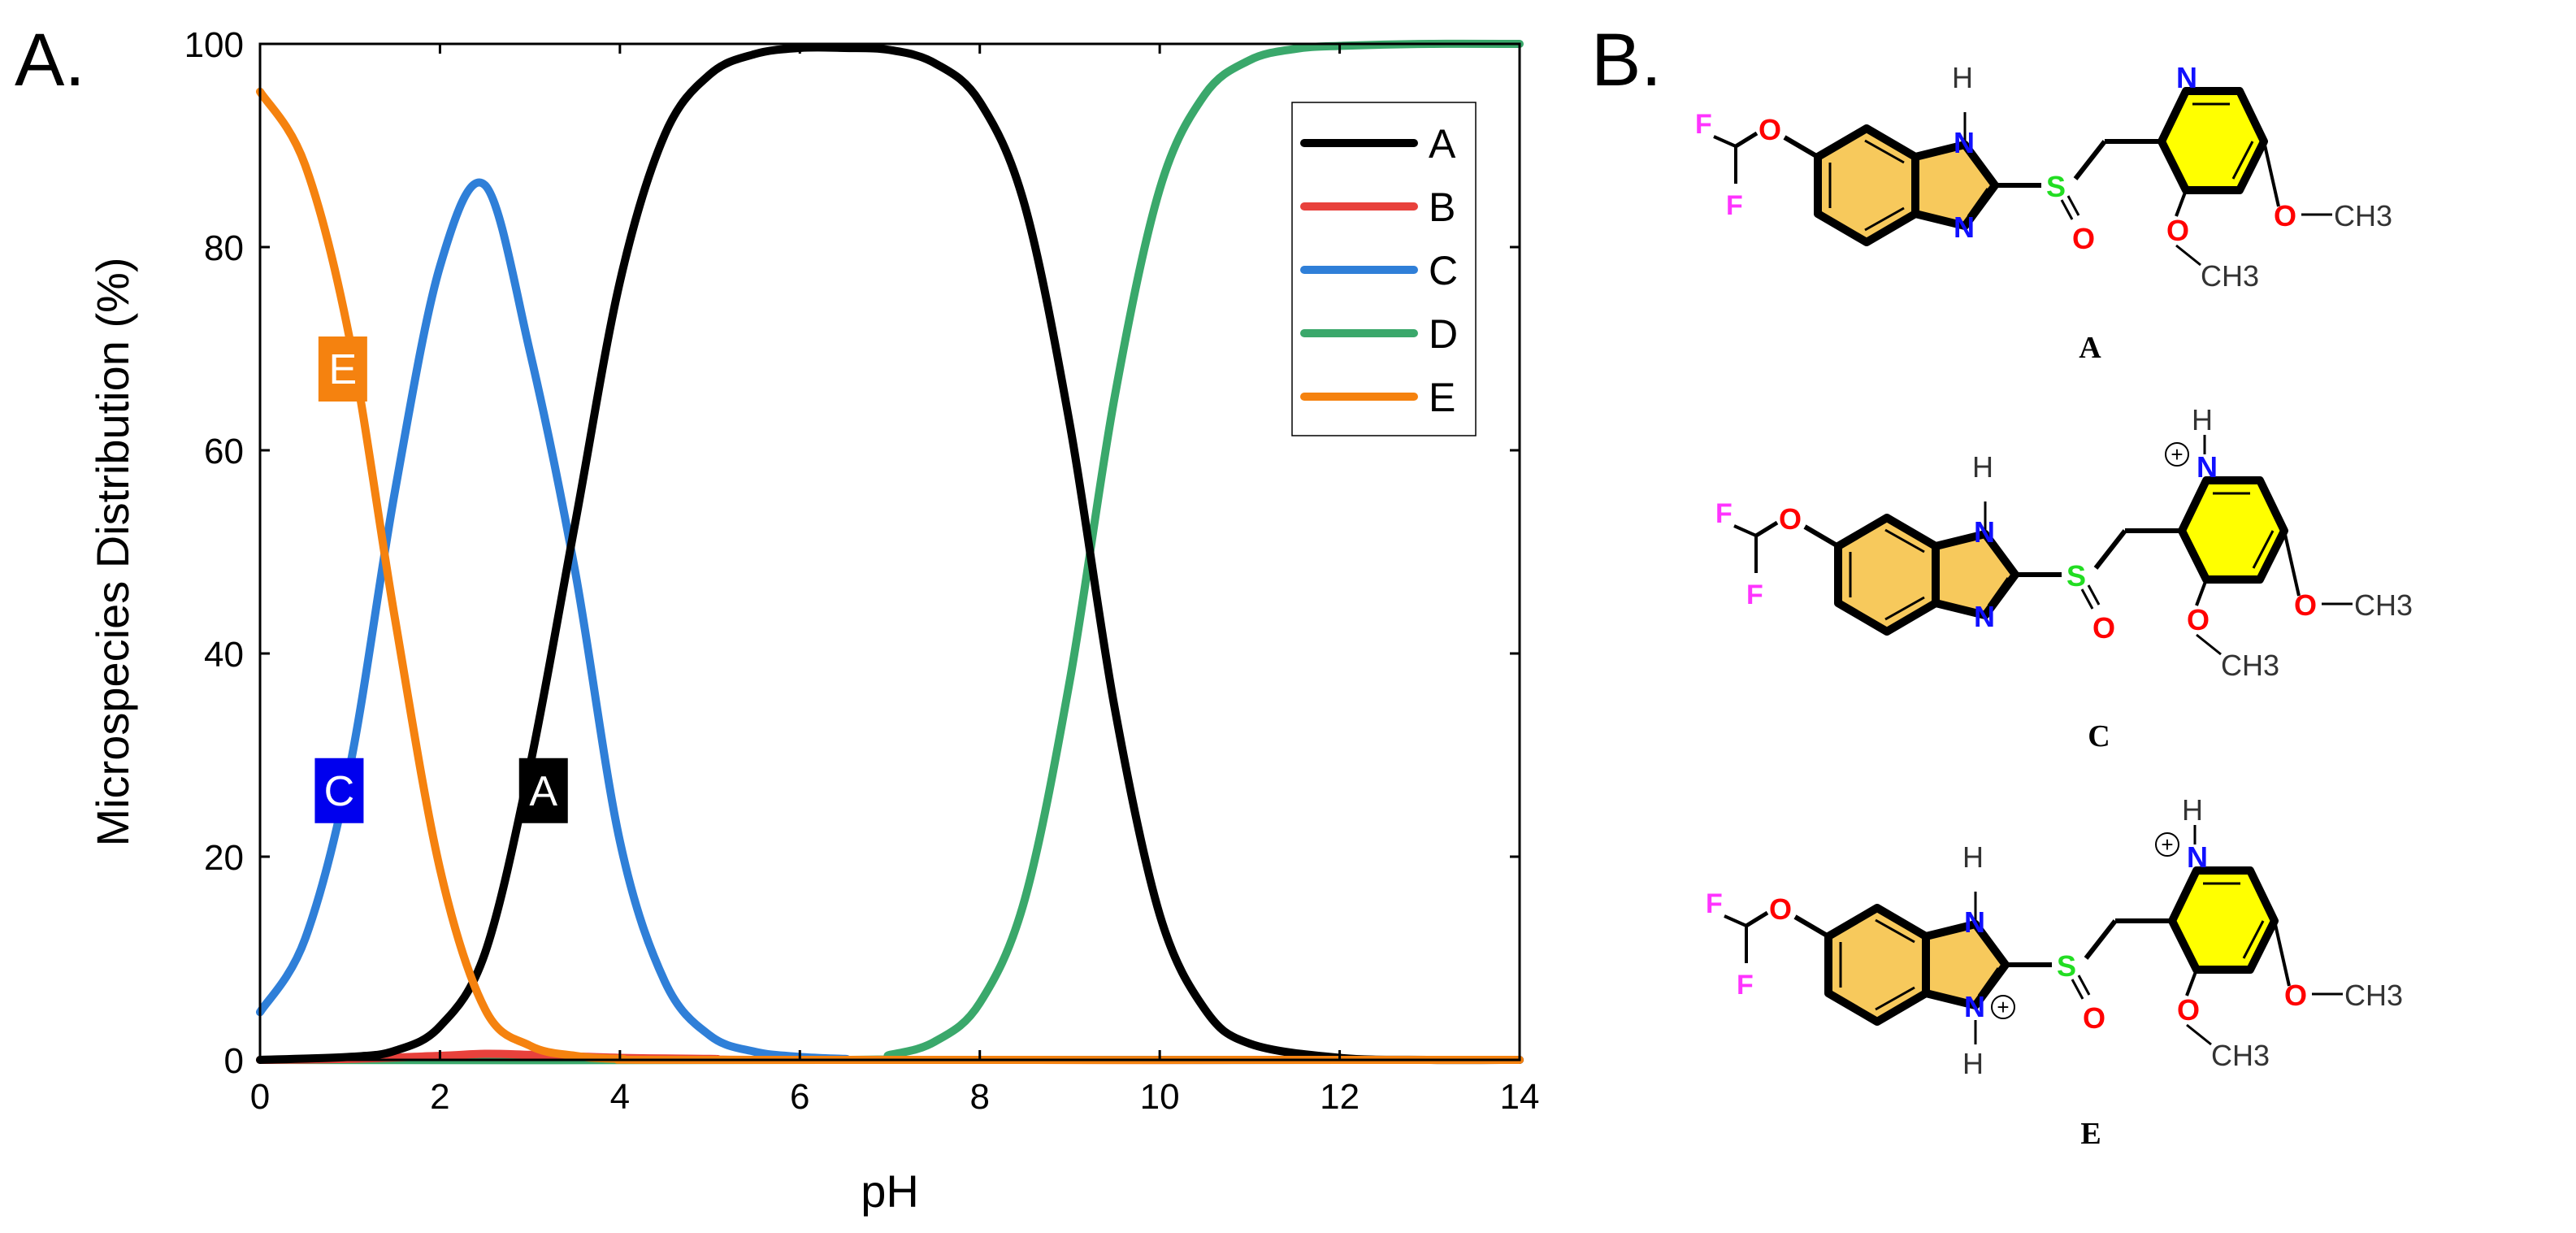 Image resolution: width=2576 pixels, height=1233 pixels. Describe the element at coordinates (890, 1191) in the screenshot. I see `x-axis-label: pH` at that location.